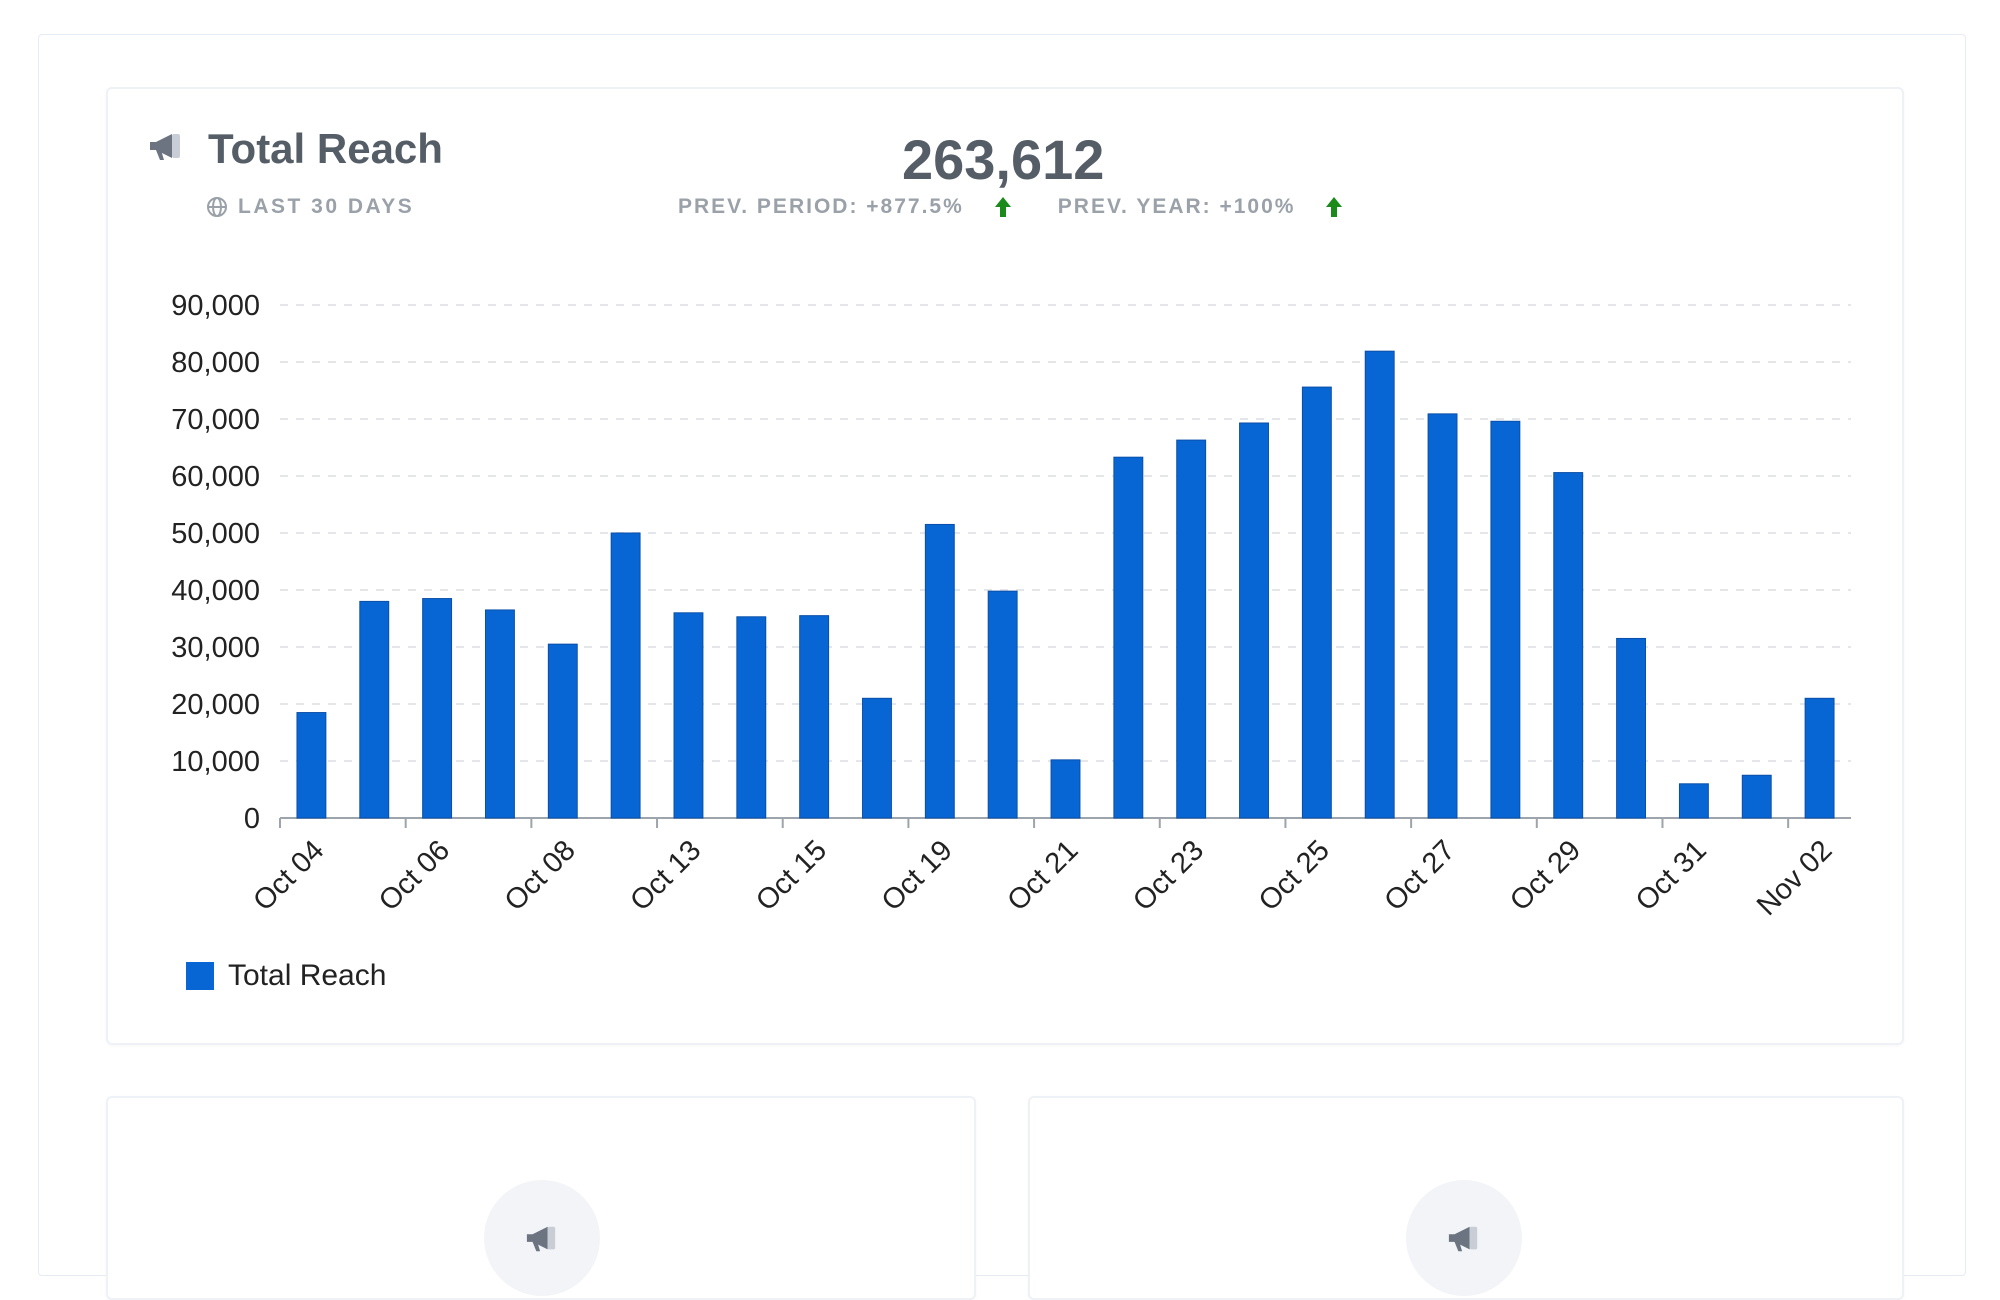  What do you see at coordinates (791, 875) in the screenshot?
I see `x-tick-label: Oct 15` at bounding box center [791, 875].